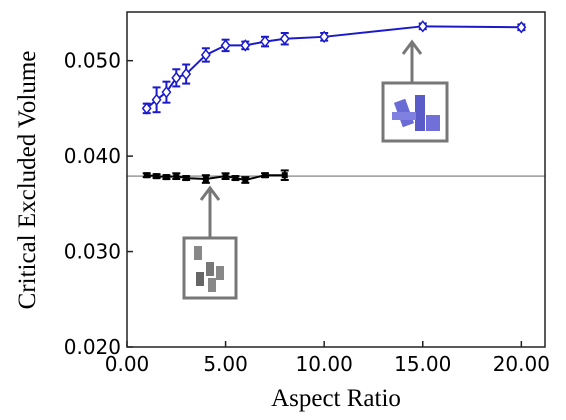 The width and height of the screenshot is (566, 420). Describe the element at coordinates (225, 364) in the screenshot. I see `x-tick-label: 5.00` at that location.